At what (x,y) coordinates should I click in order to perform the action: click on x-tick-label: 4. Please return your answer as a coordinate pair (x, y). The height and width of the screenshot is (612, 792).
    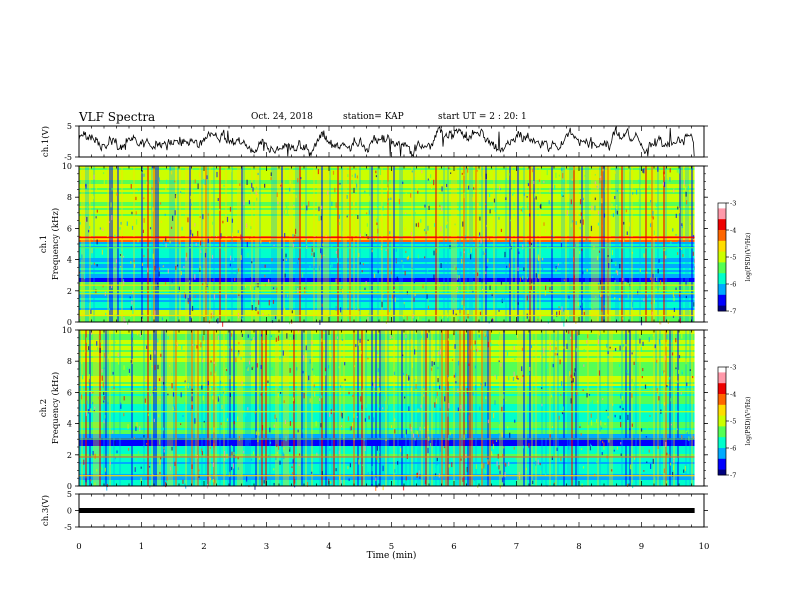
    Looking at the image, I should click on (328, 547).